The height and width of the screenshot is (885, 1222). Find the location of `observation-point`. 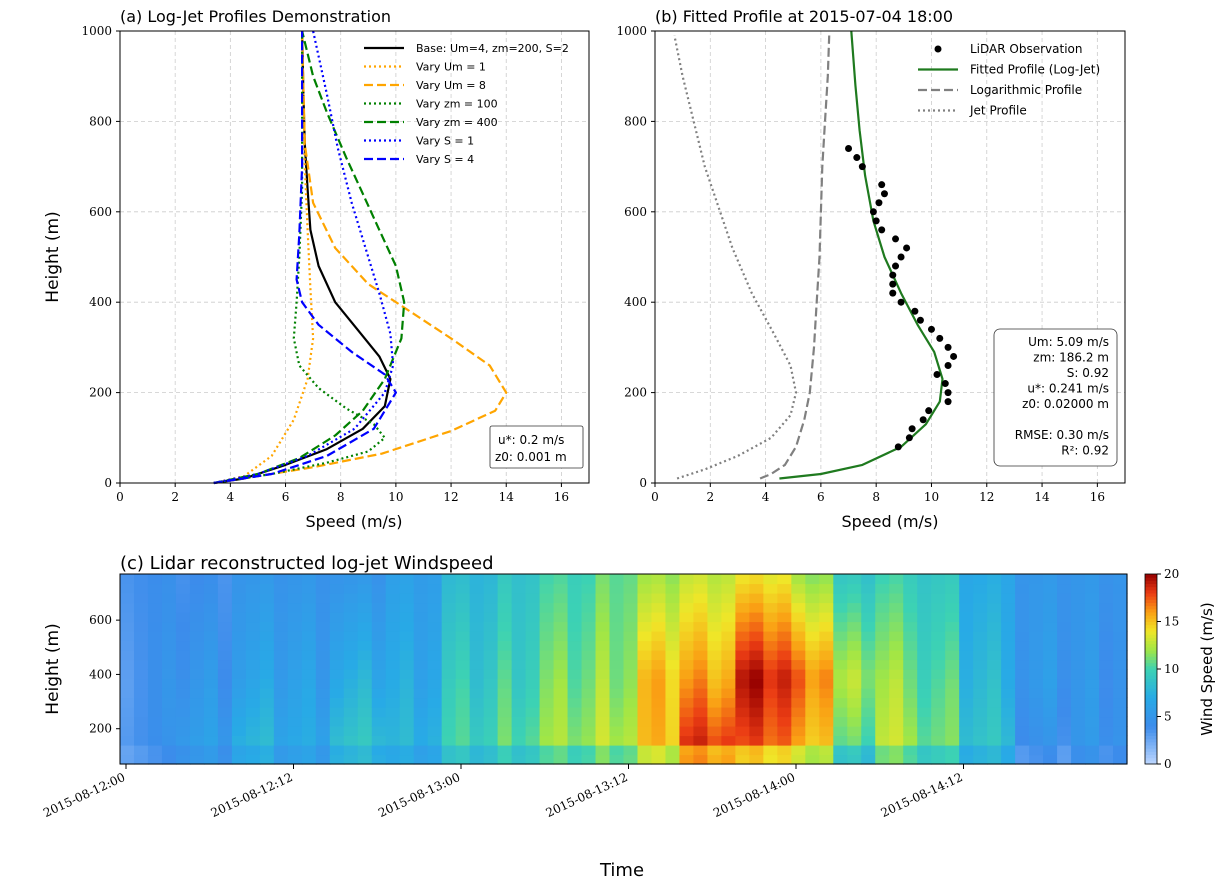

observation-point is located at coordinates (929, 411).